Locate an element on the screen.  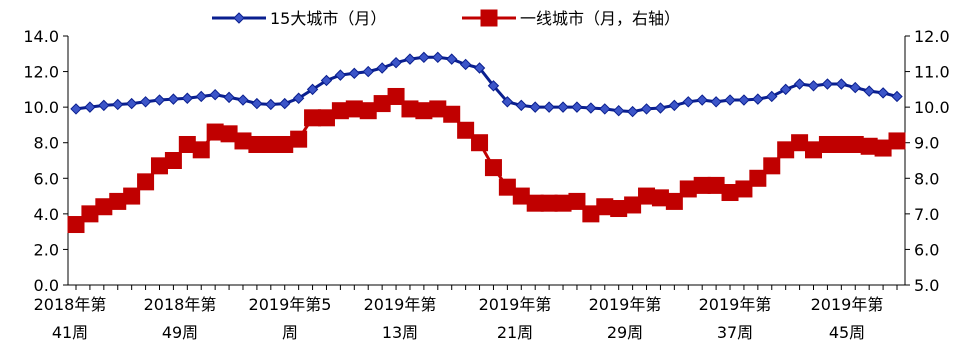
y-right-tick-label: 8.0 is located at coordinates (926, 178).